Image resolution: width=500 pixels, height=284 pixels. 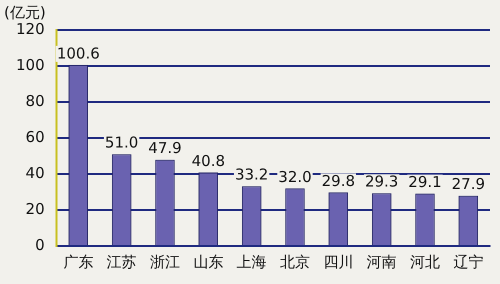 What do you see at coordinates (381, 181) in the screenshot?
I see `data-label: 29.3` at bounding box center [381, 181].